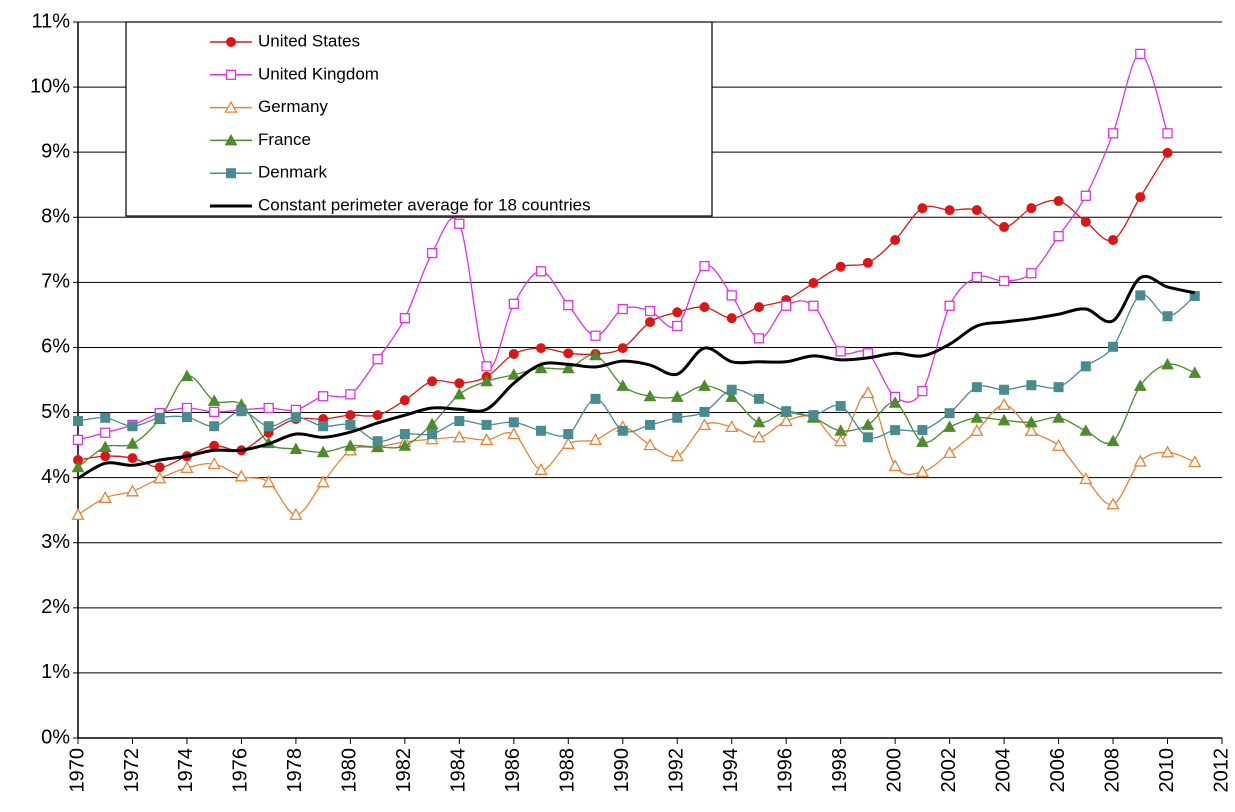 This screenshot has height=812, width=1235. Describe the element at coordinates (318, 73) in the screenshot. I see `legend-label: United Kingdom` at that location.